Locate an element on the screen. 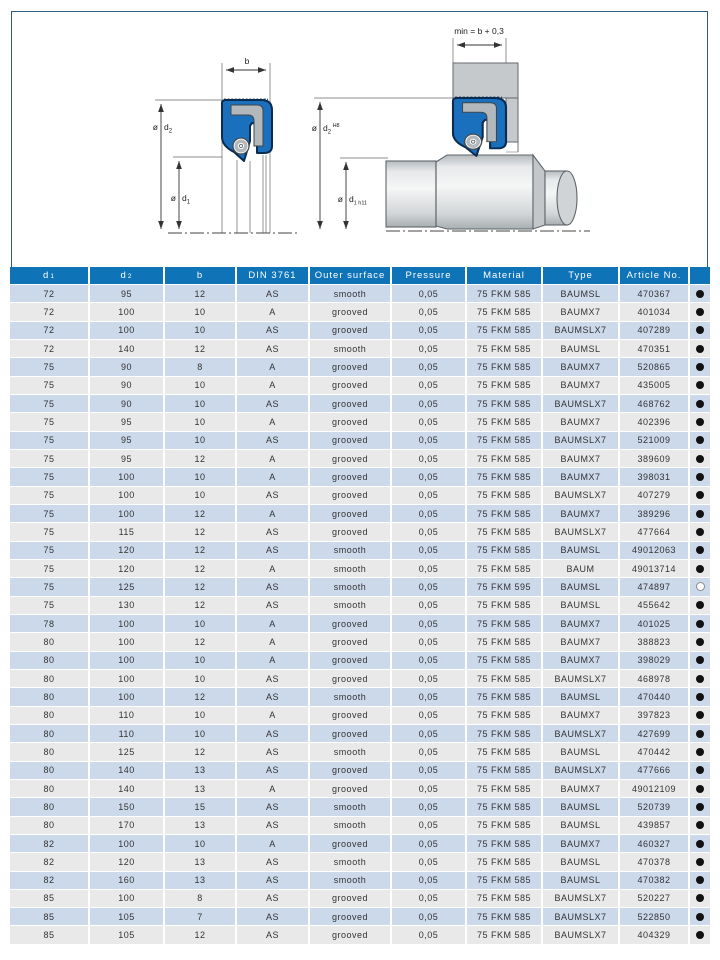  cell-d2: 95 is located at coordinates (127, 422).